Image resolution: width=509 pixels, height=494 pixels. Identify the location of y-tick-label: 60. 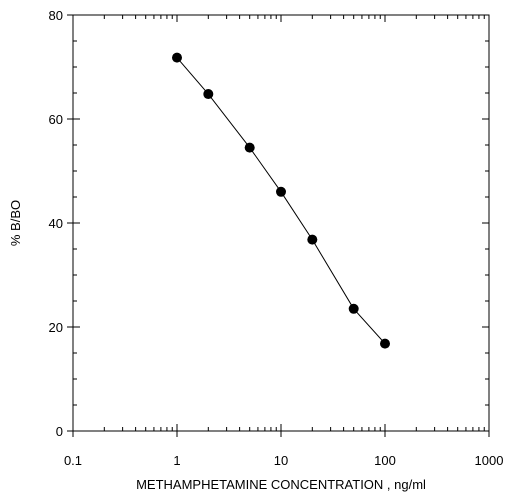
(56, 119).